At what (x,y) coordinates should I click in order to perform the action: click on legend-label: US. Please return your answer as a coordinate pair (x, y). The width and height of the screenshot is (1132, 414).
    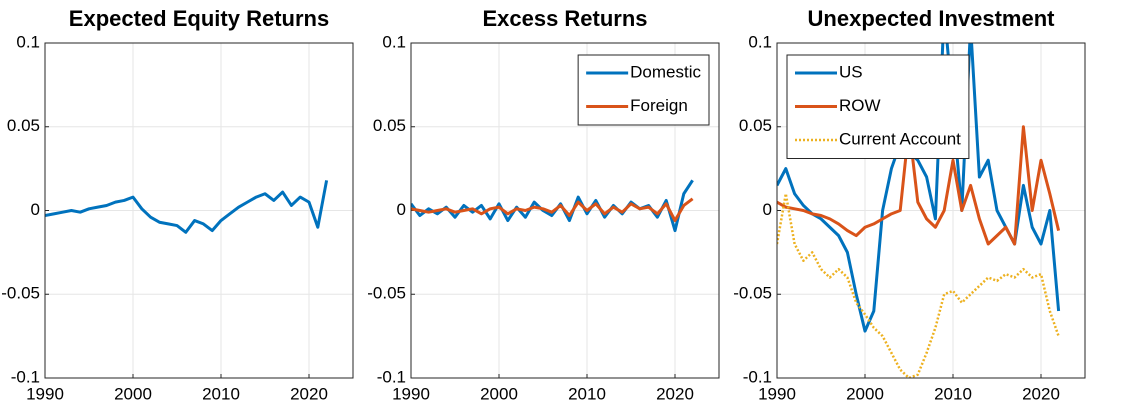
    Looking at the image, I should click on (851, 71).